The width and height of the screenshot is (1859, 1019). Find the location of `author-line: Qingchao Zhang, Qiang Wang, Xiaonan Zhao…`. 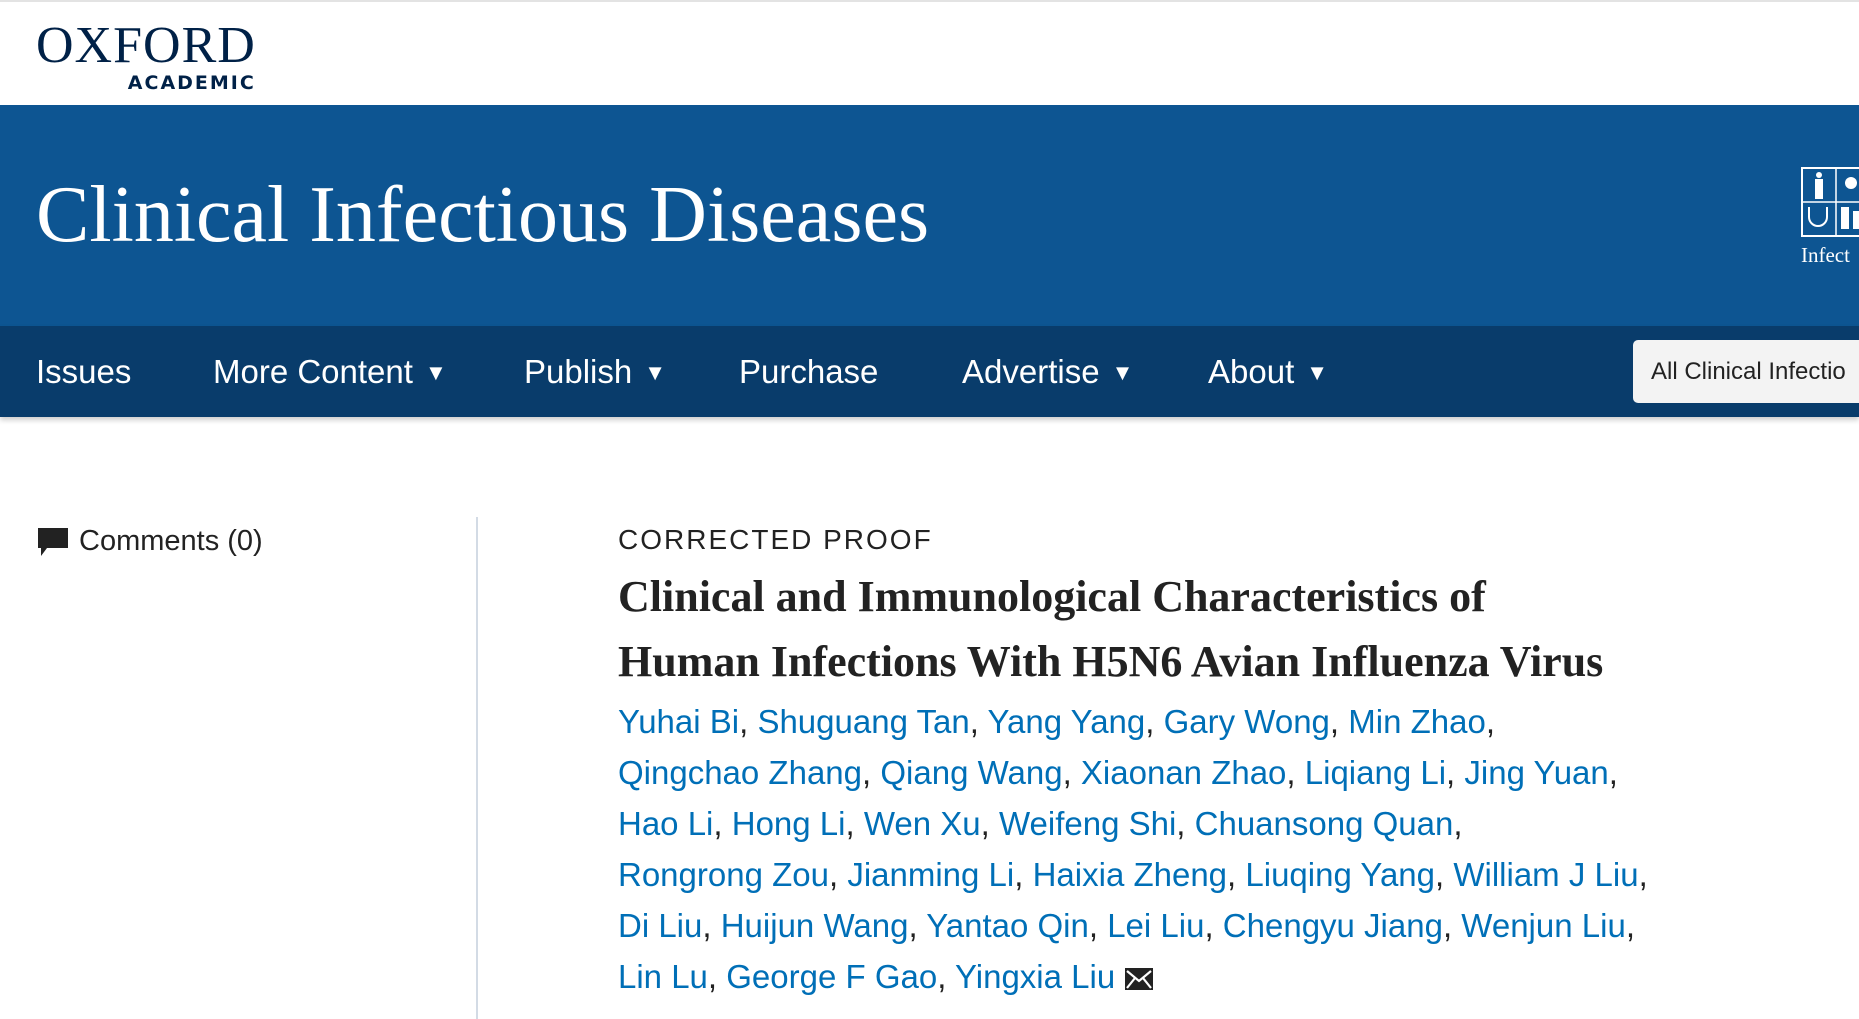

author-line: Qingchao Zhang, Qiang Wang, Xiaonan Zhao… is located at coordinates (1118, 772).